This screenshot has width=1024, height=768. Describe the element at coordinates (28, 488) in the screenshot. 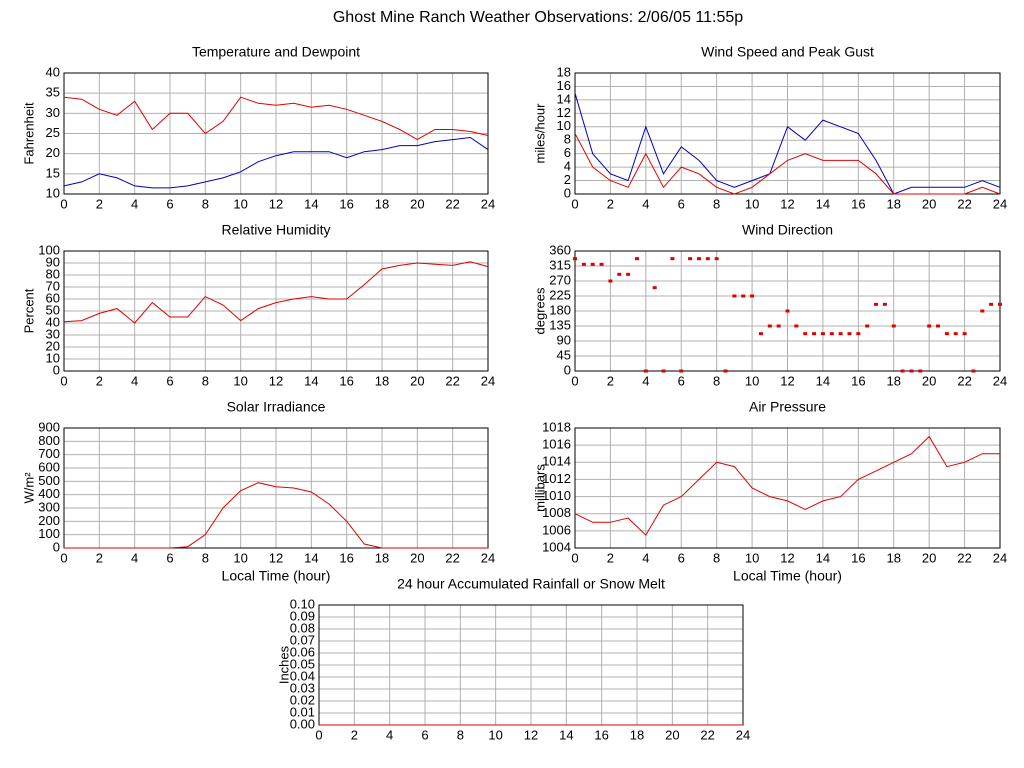

I see `y-axis-label: W/m²` at that location.